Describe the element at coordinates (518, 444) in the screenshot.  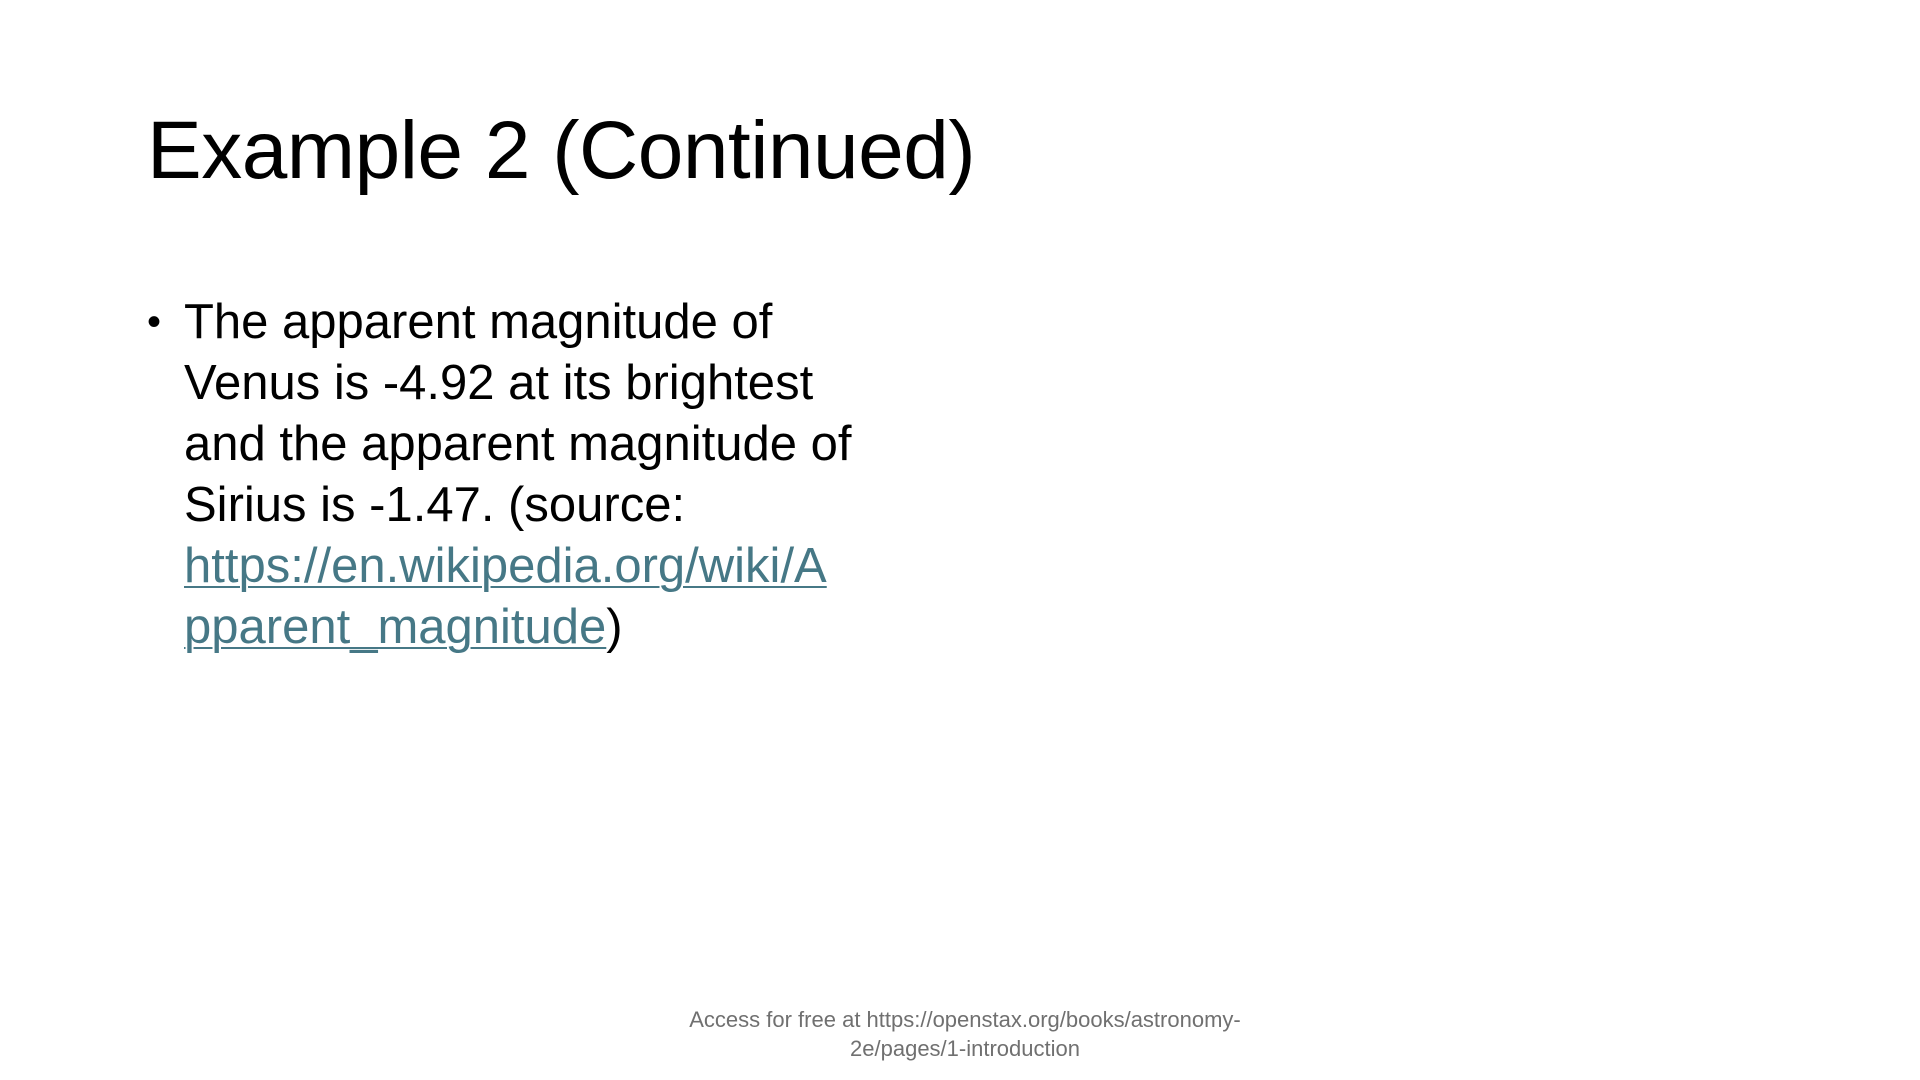
I see `bullet-text-line-3: and the apparent magnitude of` at that location.